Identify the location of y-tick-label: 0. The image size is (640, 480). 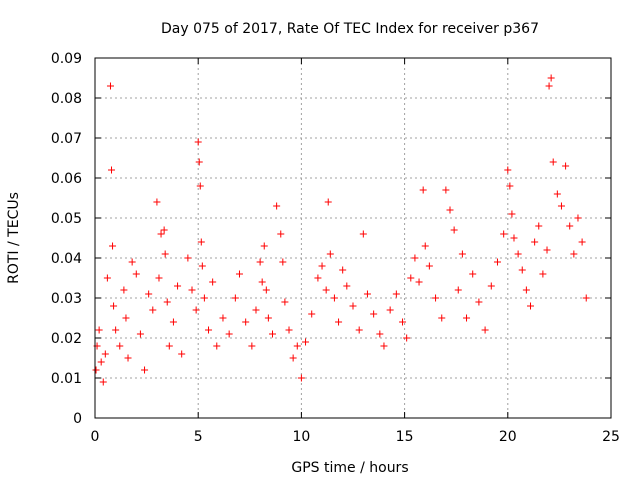
(77, 419).